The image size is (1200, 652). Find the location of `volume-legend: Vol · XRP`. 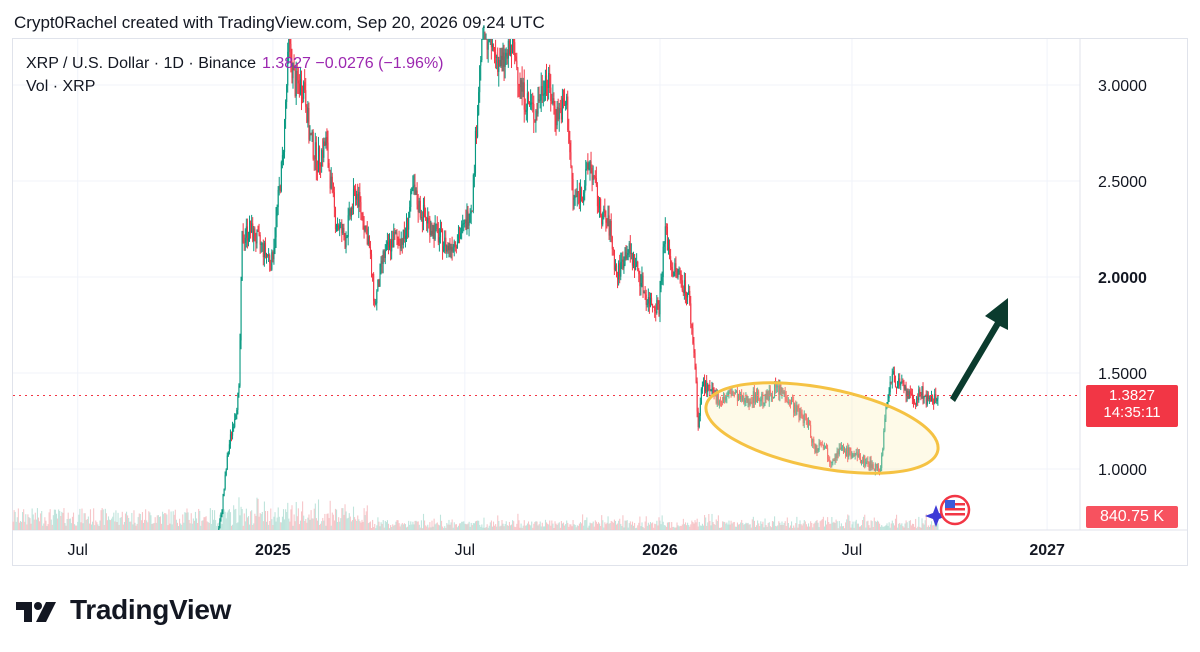

volume-legend: Vol · XRP is located at coordinates (61, 86).